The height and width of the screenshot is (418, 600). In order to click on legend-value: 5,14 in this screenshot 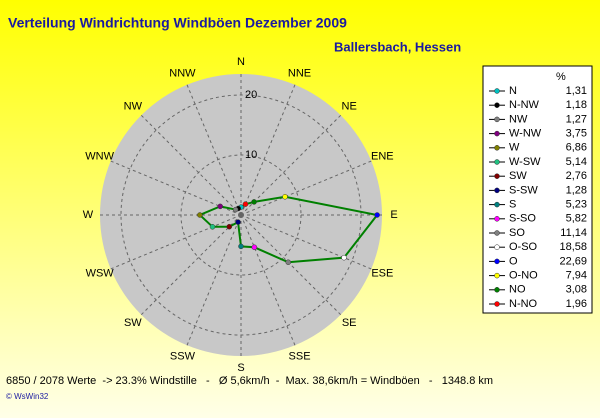, I will do `click(576, 162)`.